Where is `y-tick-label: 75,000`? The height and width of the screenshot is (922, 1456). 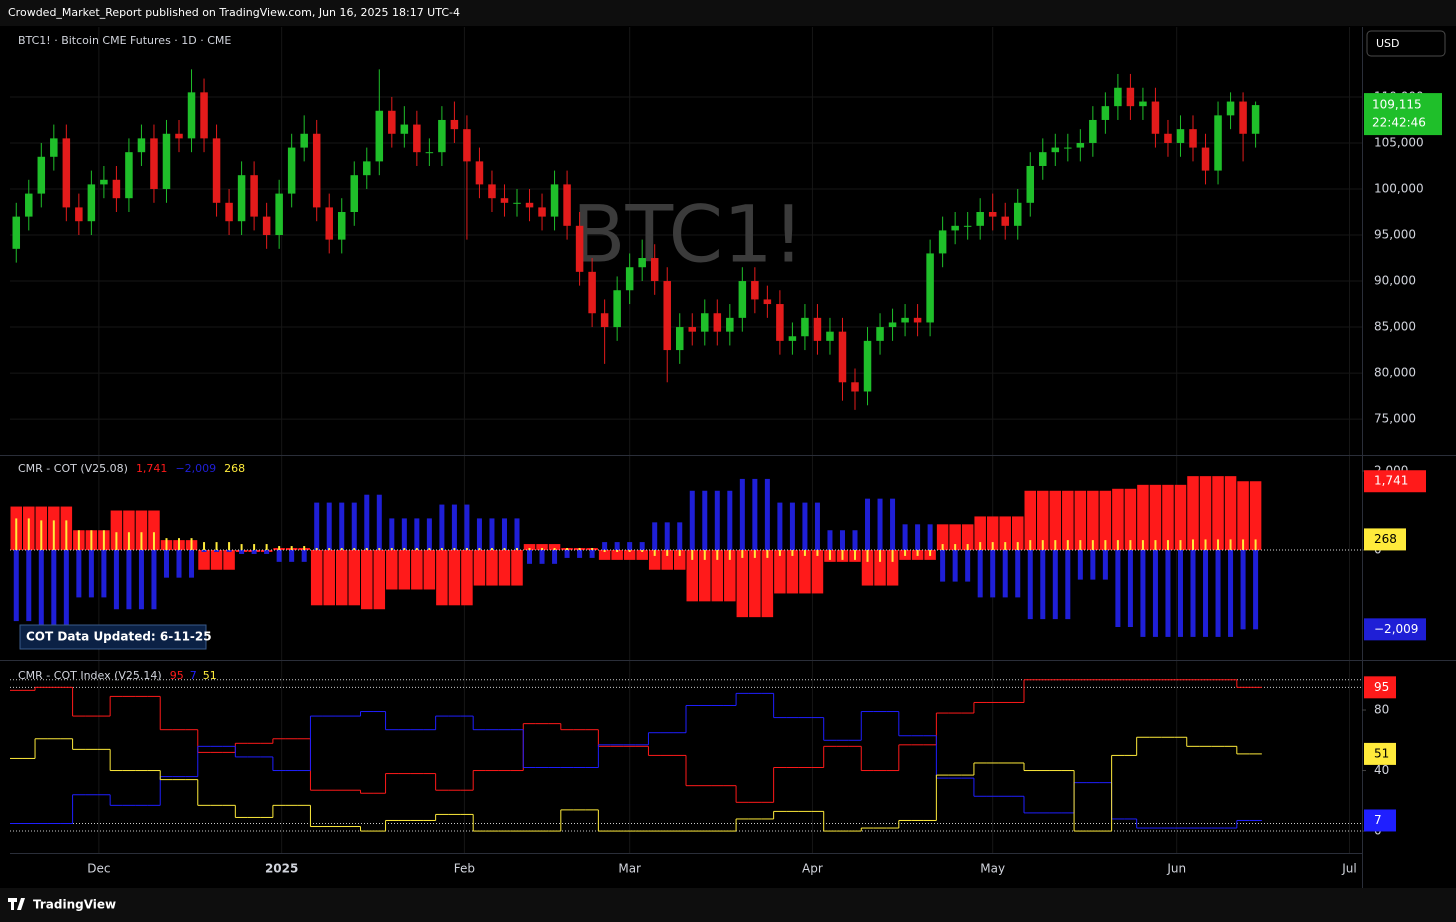
y-tick-label: 75,000 is located at coordinates (1395, 419).